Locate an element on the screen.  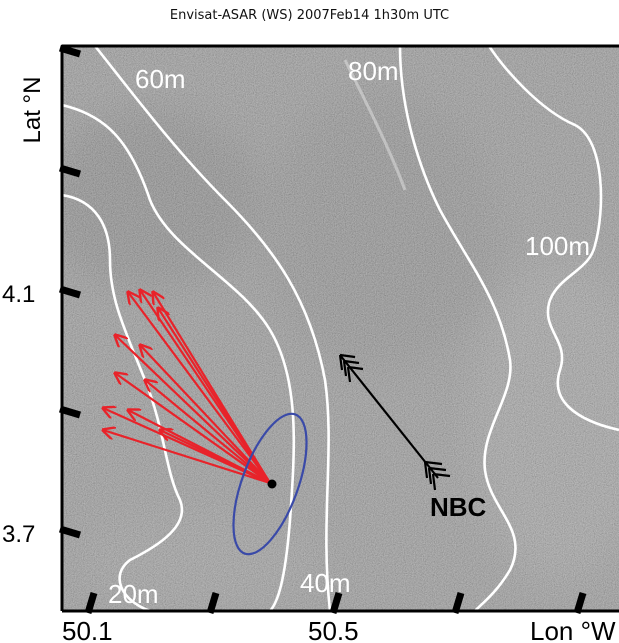
uncertainty-ellipse is located at coordinates (270, 484).